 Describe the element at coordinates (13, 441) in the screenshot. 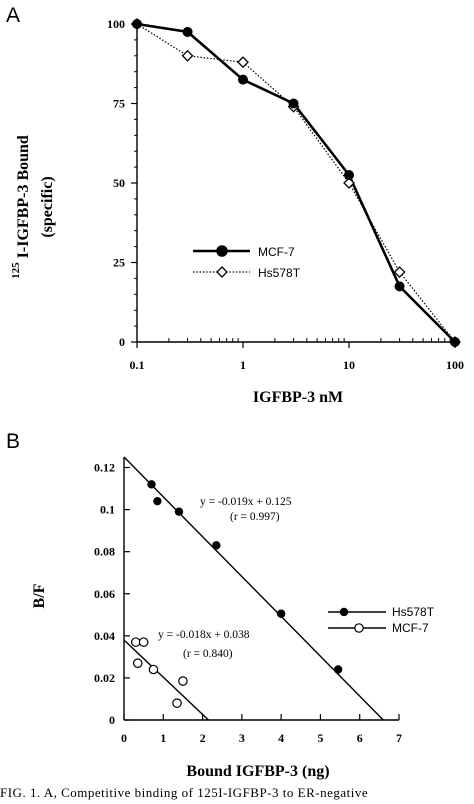

I see `panel-b-letter: B` at that location.